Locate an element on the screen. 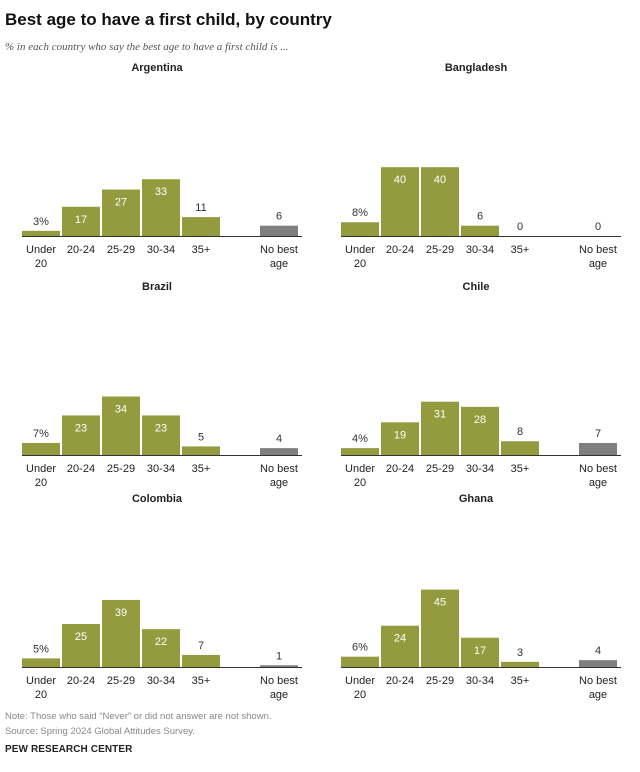 The width and height of the screenshot is (640, 772). data-label: 8% is located at coordinates (360, 213).